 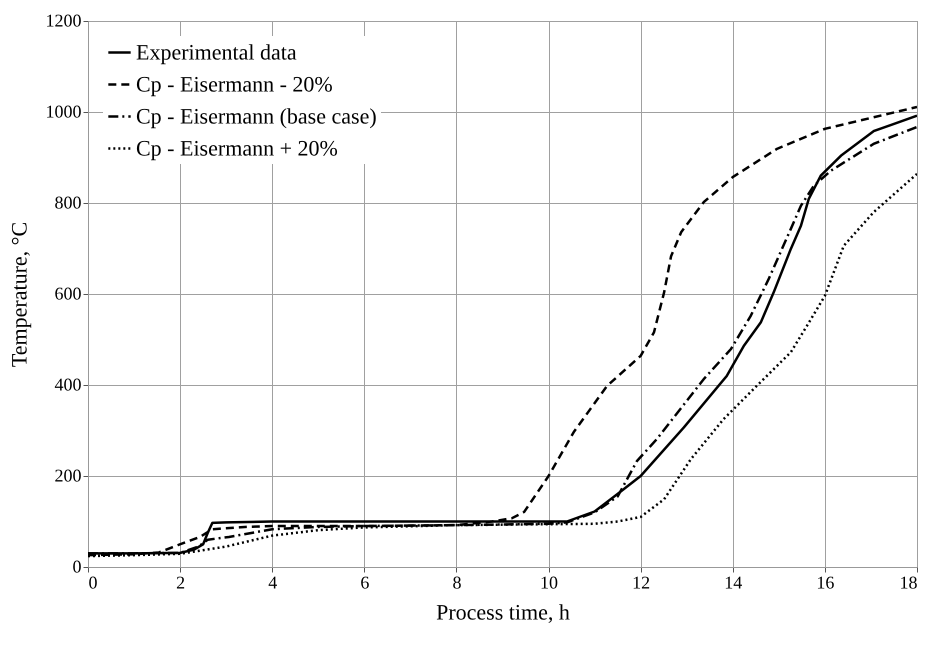 What do you see at coordinates (216, 52) in the screenshot?
I see `legend-label: Experimental data` at bounding box center [216, 52].